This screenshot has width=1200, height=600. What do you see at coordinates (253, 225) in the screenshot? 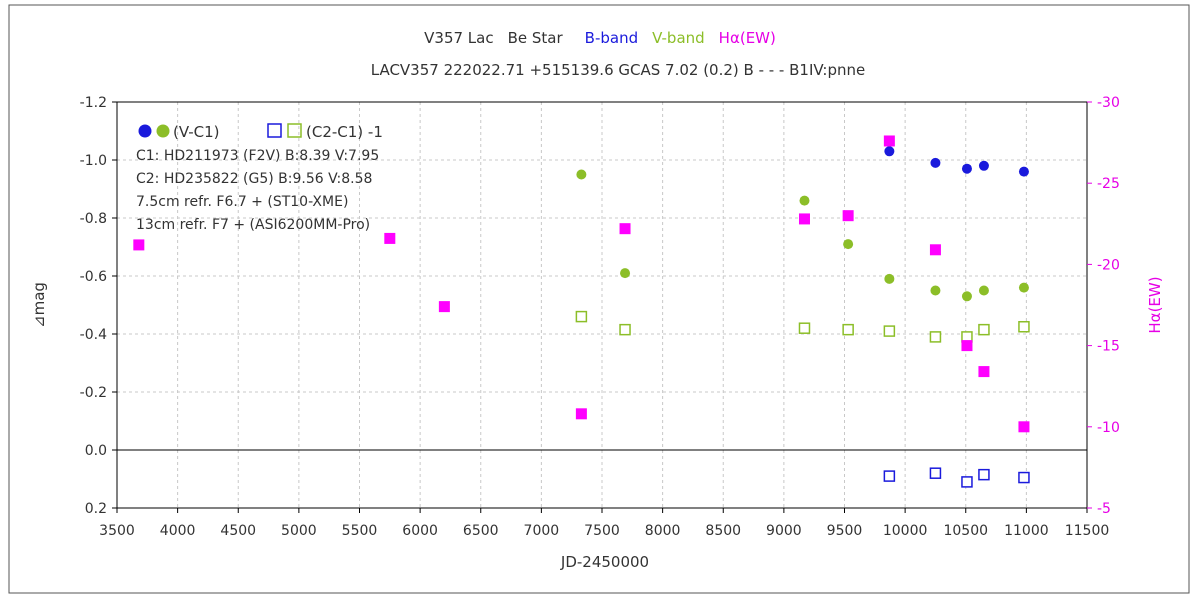
I see `legend-line-instrument-2: 13cm refr. F7 + (ASI6200MM-Pro)` at bounding box center [253, 225].